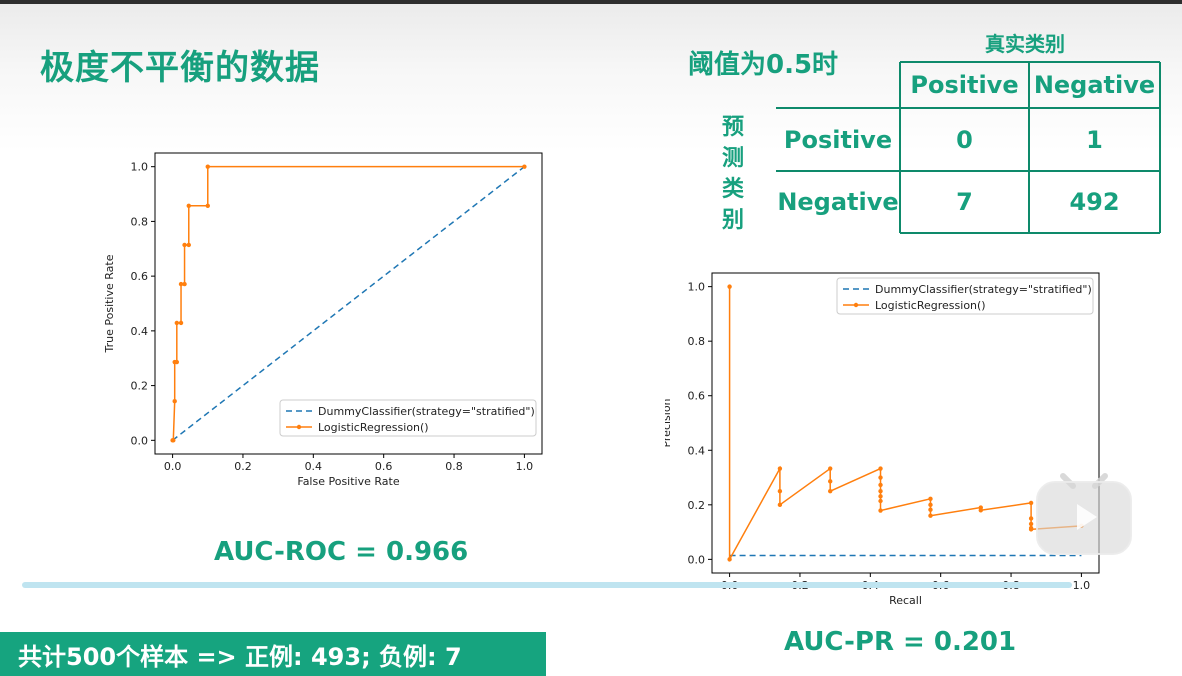  What do you see at coordinates (273, 654) in the screenshot?
I see `sample-summary-banner: 共计500个样本 => 正例: 493; 负例: 7` at bounding box center [273, 654].